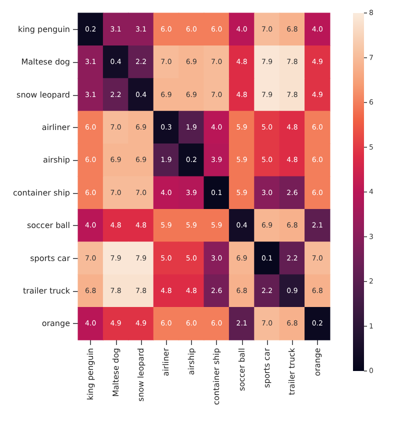 This screenshot has height=423, width=398. What do you see at coordinates (41, 193) in the screenshot?
I see `y-tick-label: container ship` at bounding box center [41, 193].